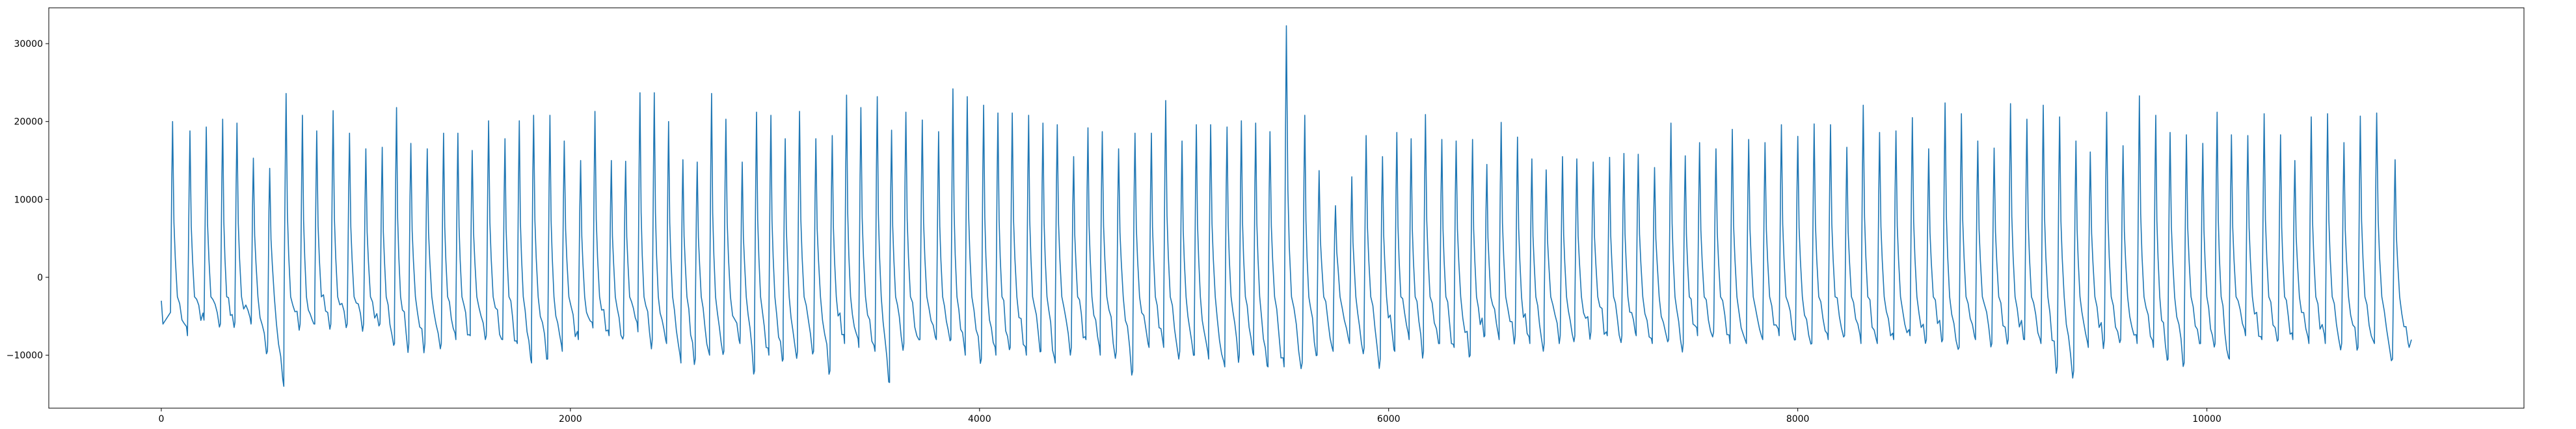 This screenshot has width=2576, height=429. I want to click on x-tick-label: 2000, so click(570, 419).